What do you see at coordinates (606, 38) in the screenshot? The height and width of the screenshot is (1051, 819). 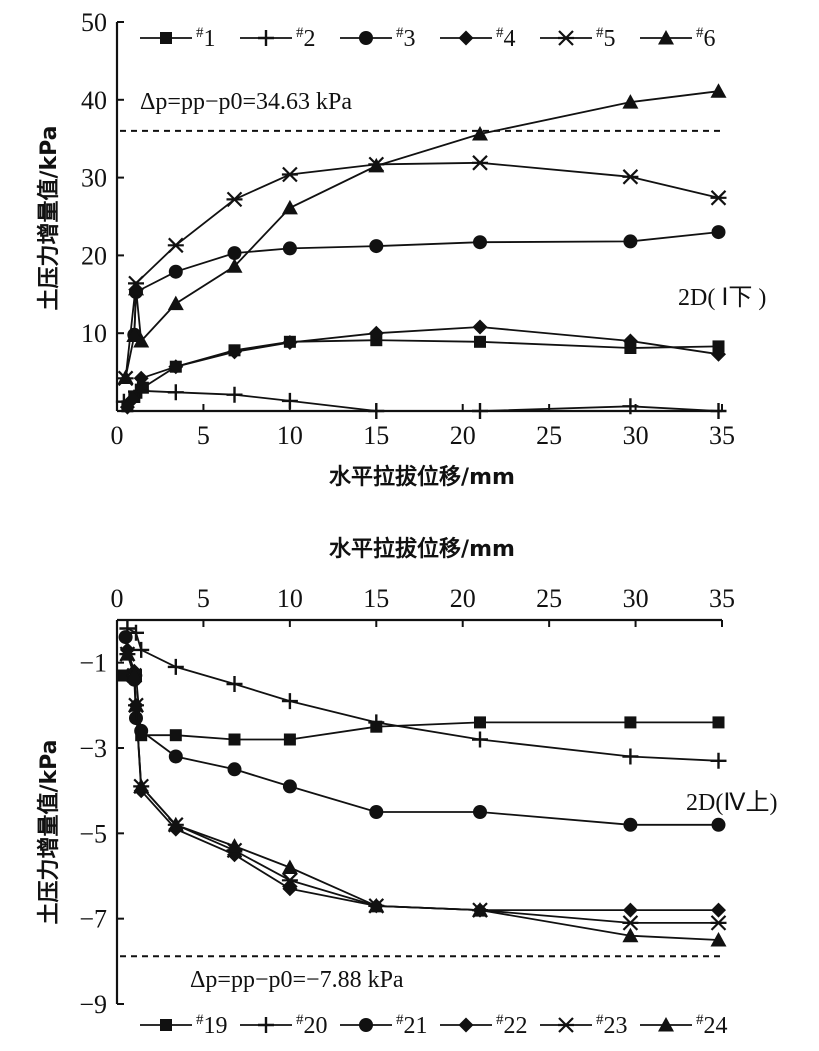 I see `chart-top-legend-label: #5` at bounding box center [606, 38].